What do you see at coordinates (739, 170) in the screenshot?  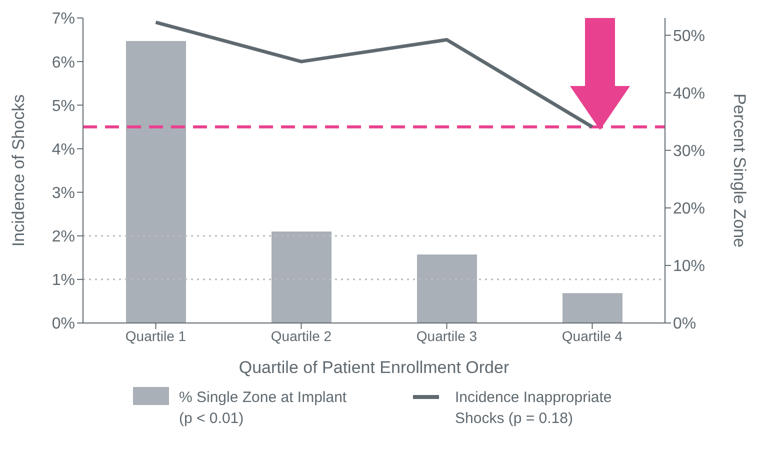 I see `y2-axis-title: Percent Single Zone` at bounding box center [739, 170].